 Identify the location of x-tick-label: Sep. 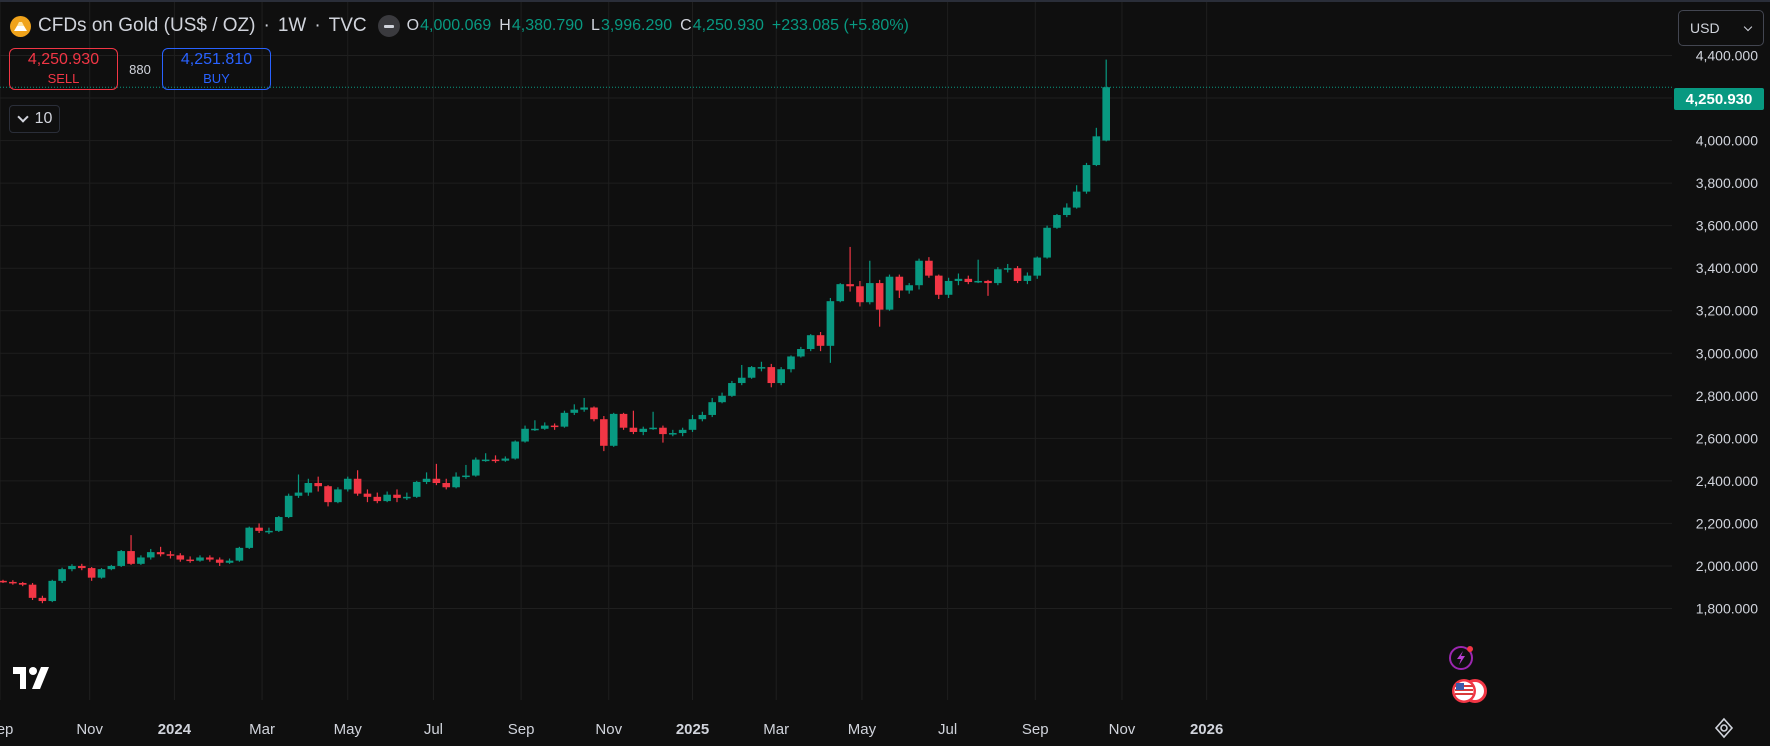
(521, 729).